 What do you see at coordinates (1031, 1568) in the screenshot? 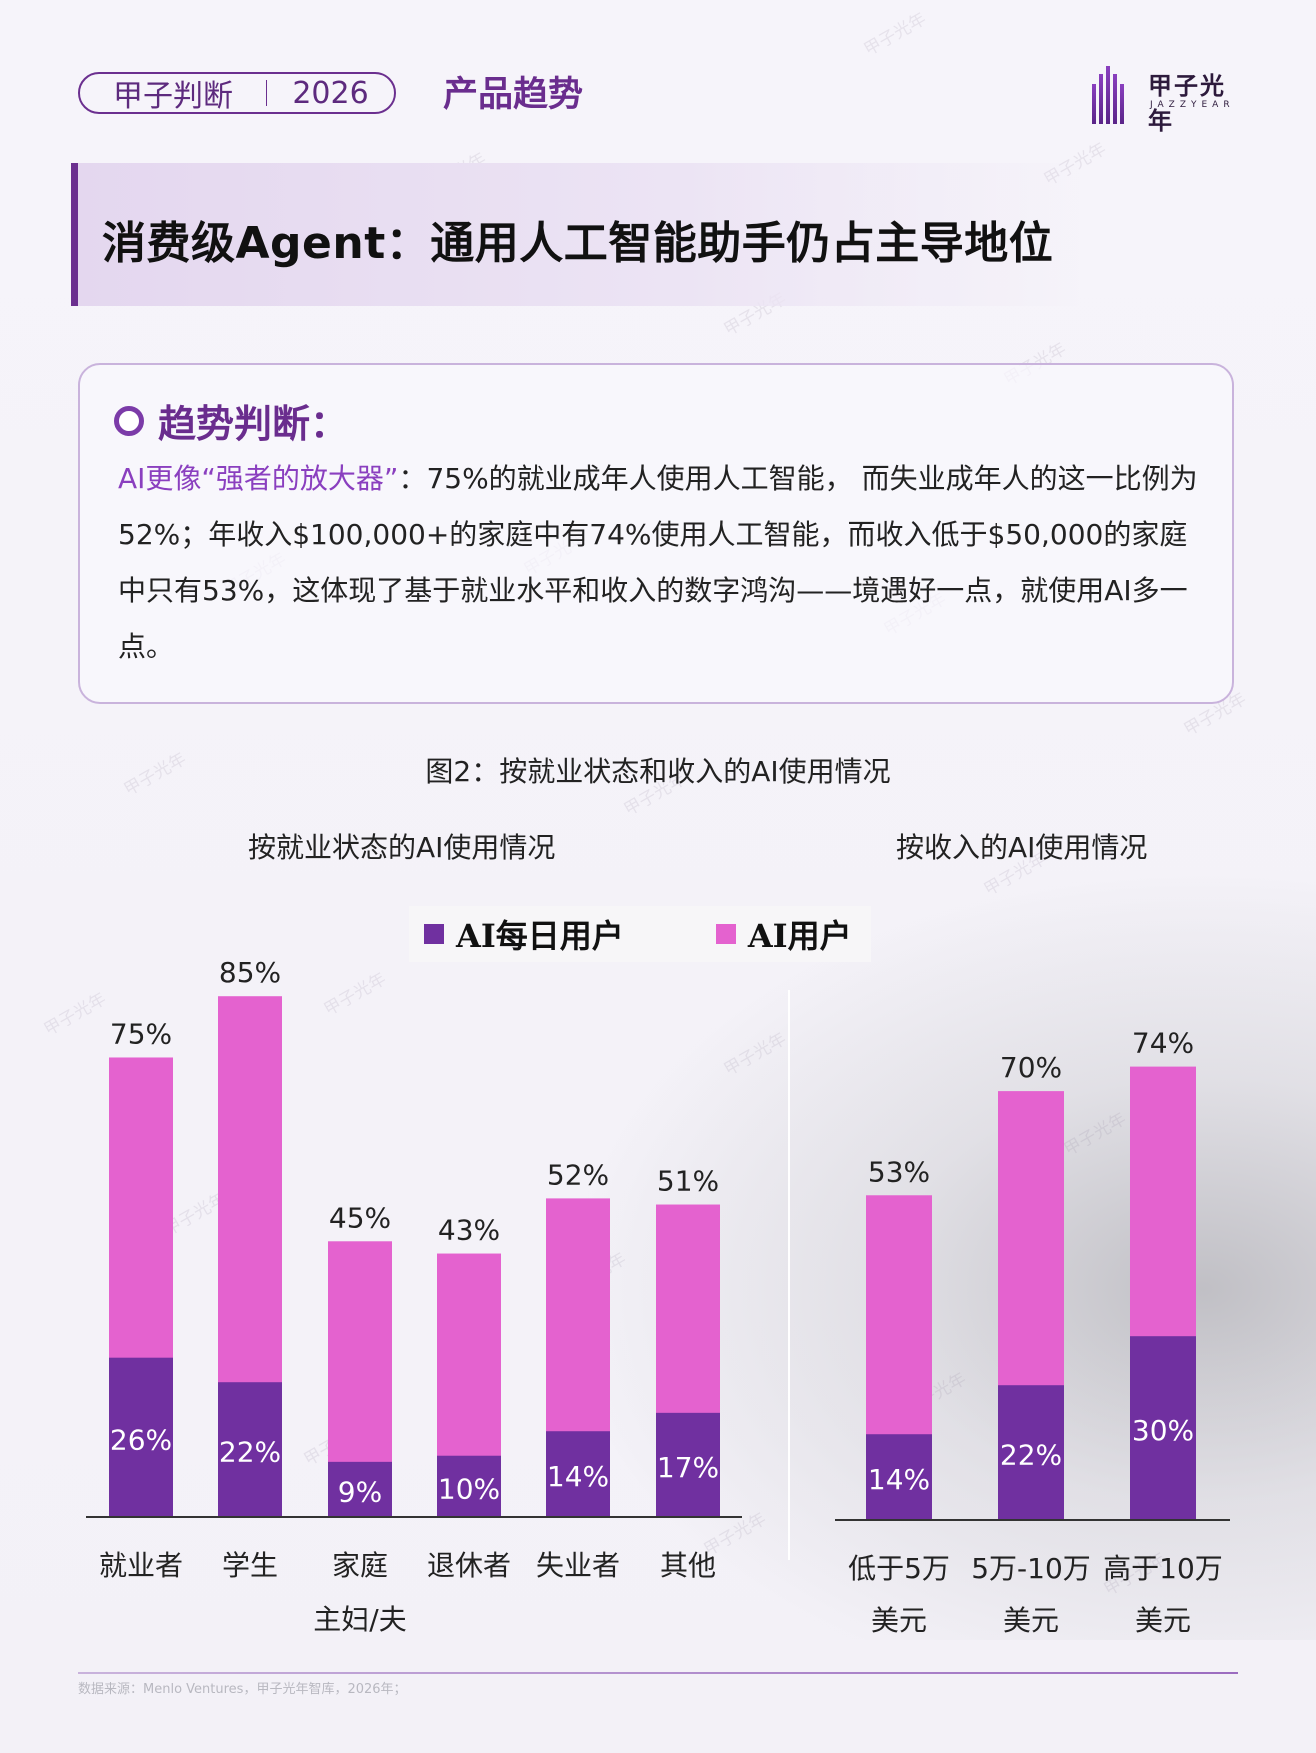
I see `category-label: 5万-10万` at bounding box center [1031, 1568].